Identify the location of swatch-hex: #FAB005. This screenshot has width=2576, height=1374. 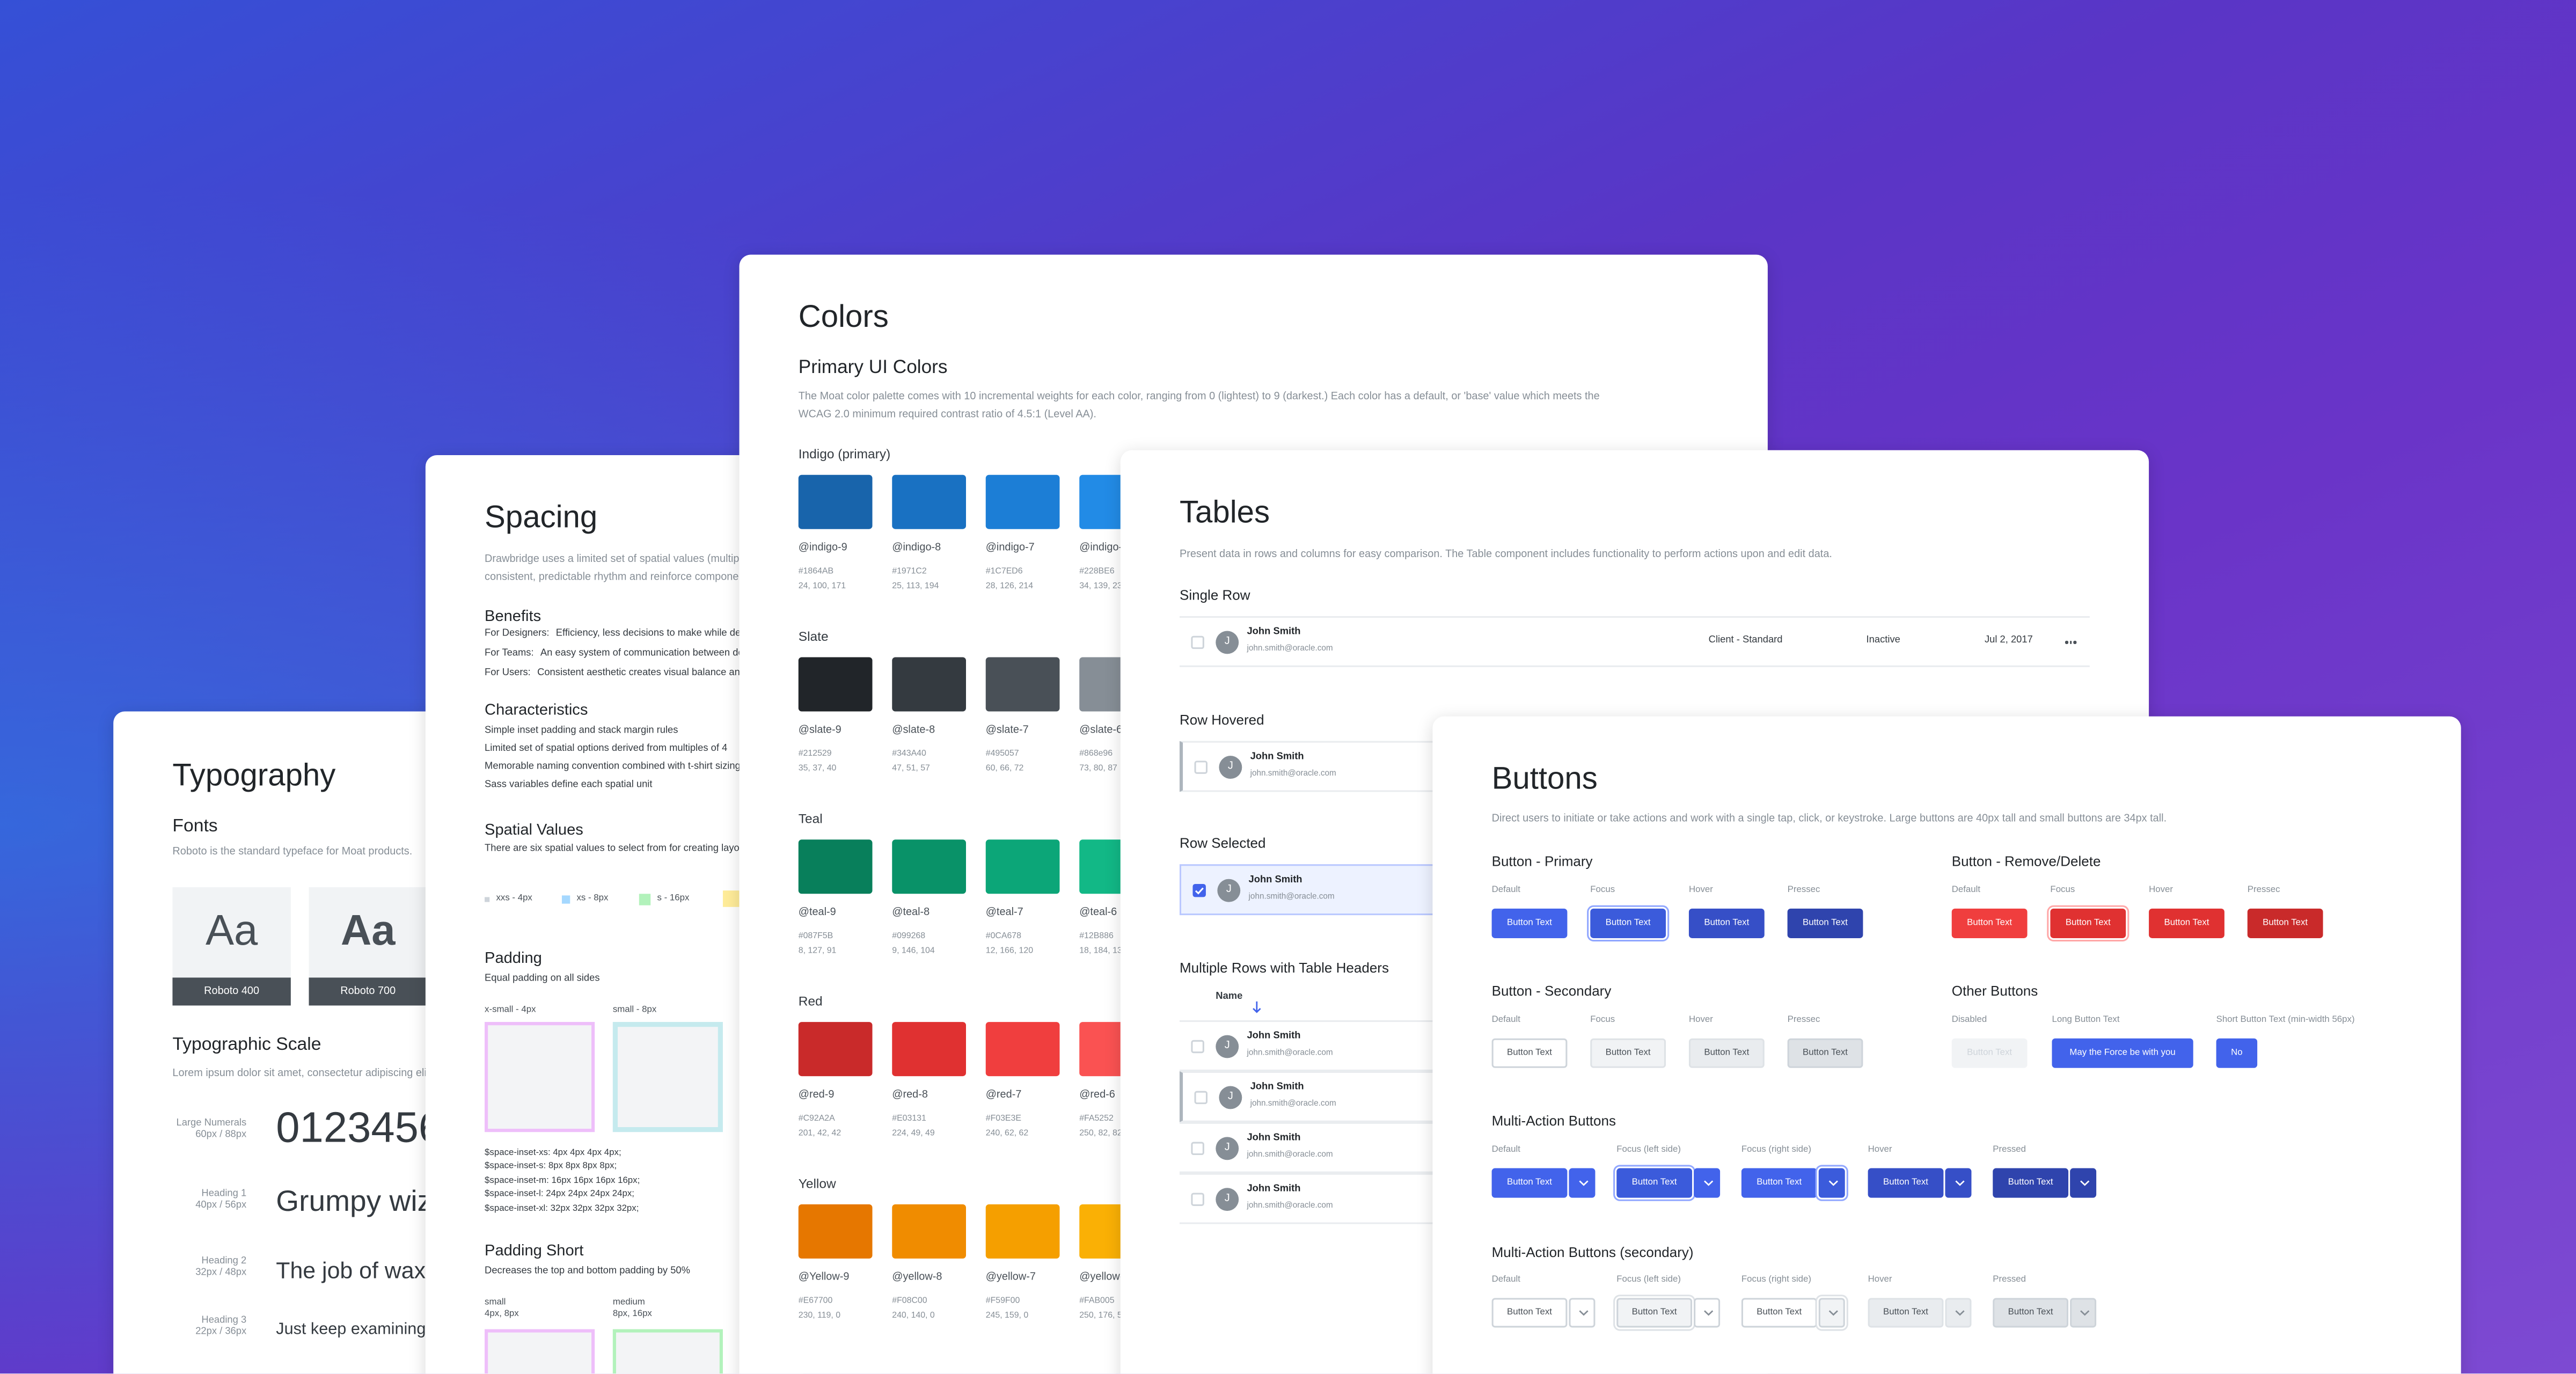
(1097, 1301).